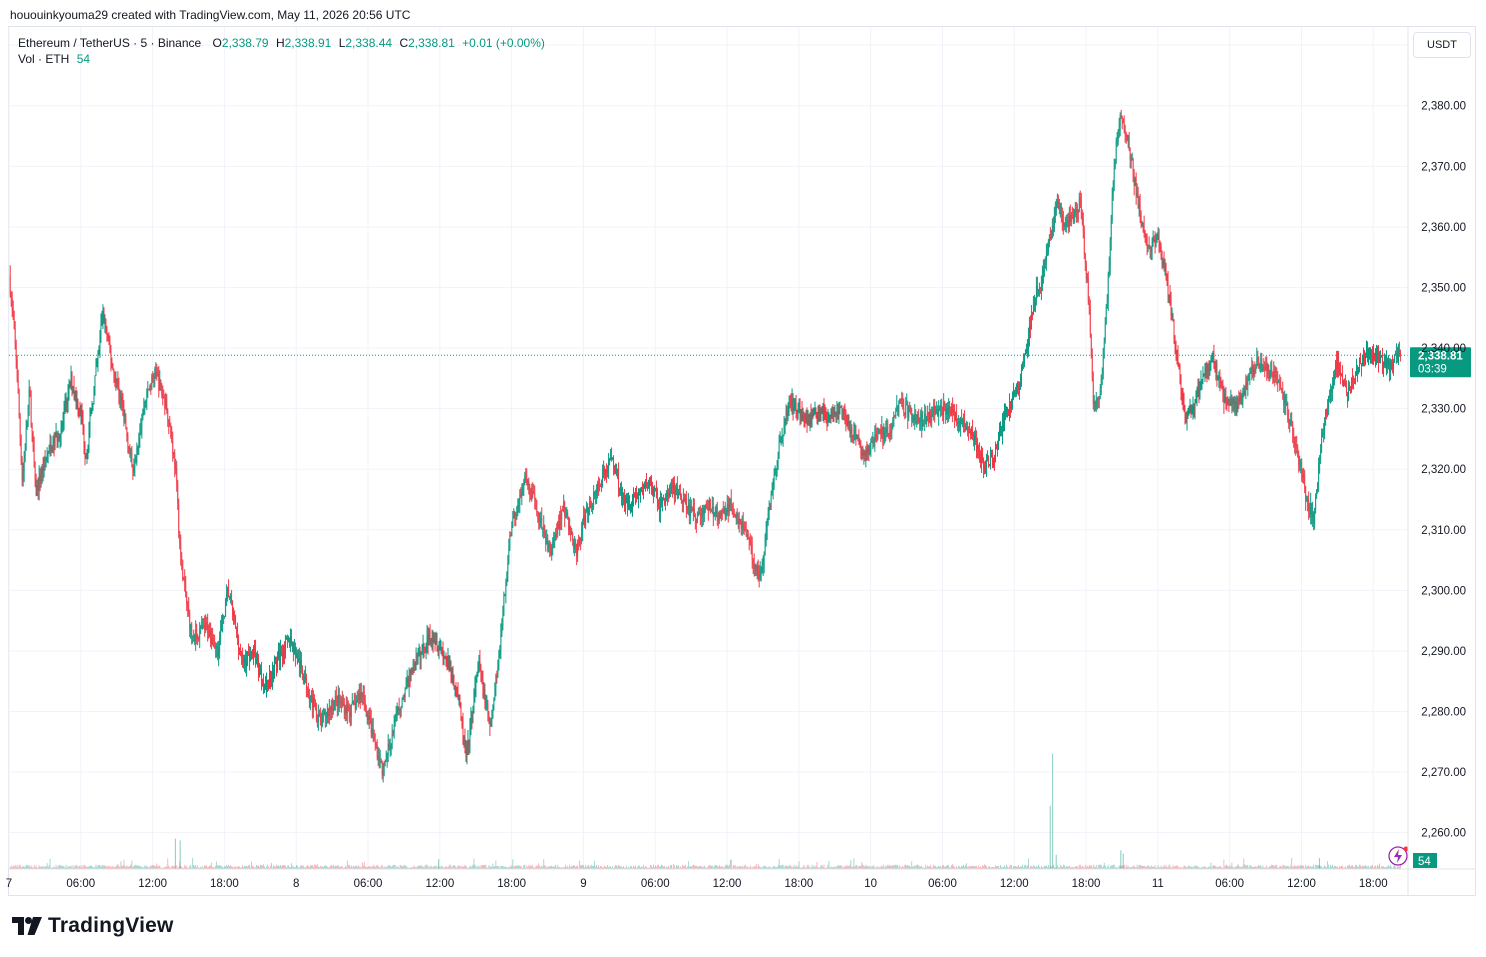  Describe the element at coordinates (44, 59) in the screenshot. I see `legend-volume-label: Vol · ETH` at that location.